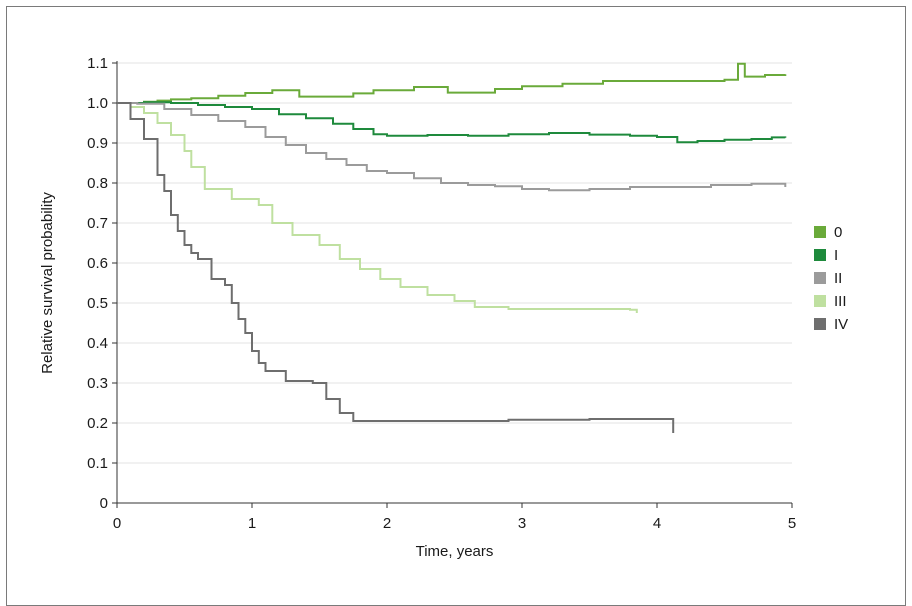 The height and width of the screenshot is (606, 912). Describe the element at coordinates (97, 343) in the screenshot. I see `y-tick-label: 0.4` at that location.